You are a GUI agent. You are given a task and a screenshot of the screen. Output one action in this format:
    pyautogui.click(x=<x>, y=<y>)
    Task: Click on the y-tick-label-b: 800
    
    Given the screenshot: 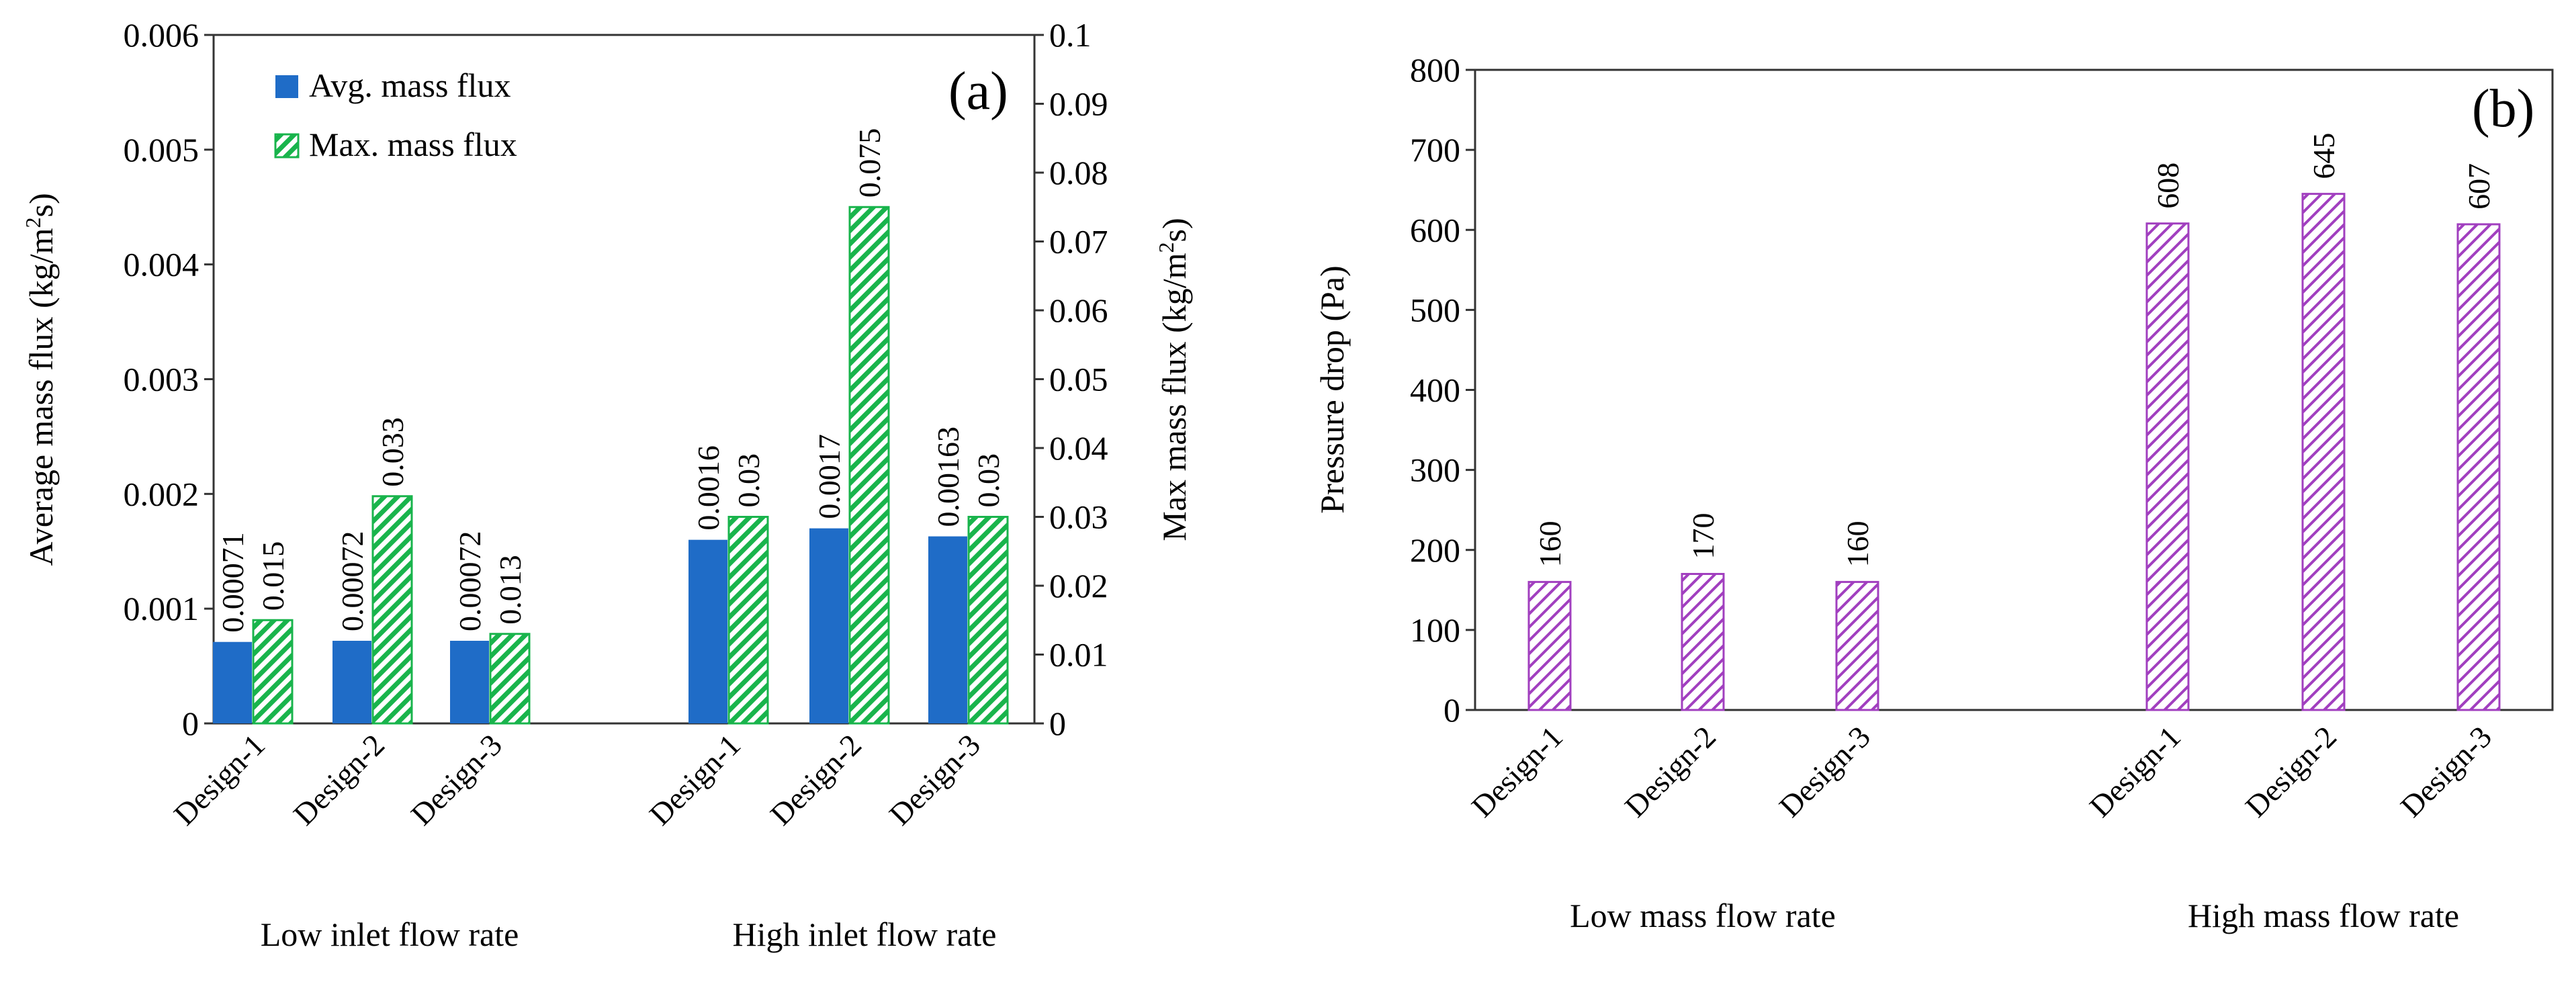 What is the action you would take?
    pyautogui.click(x=1435, y=70)
    